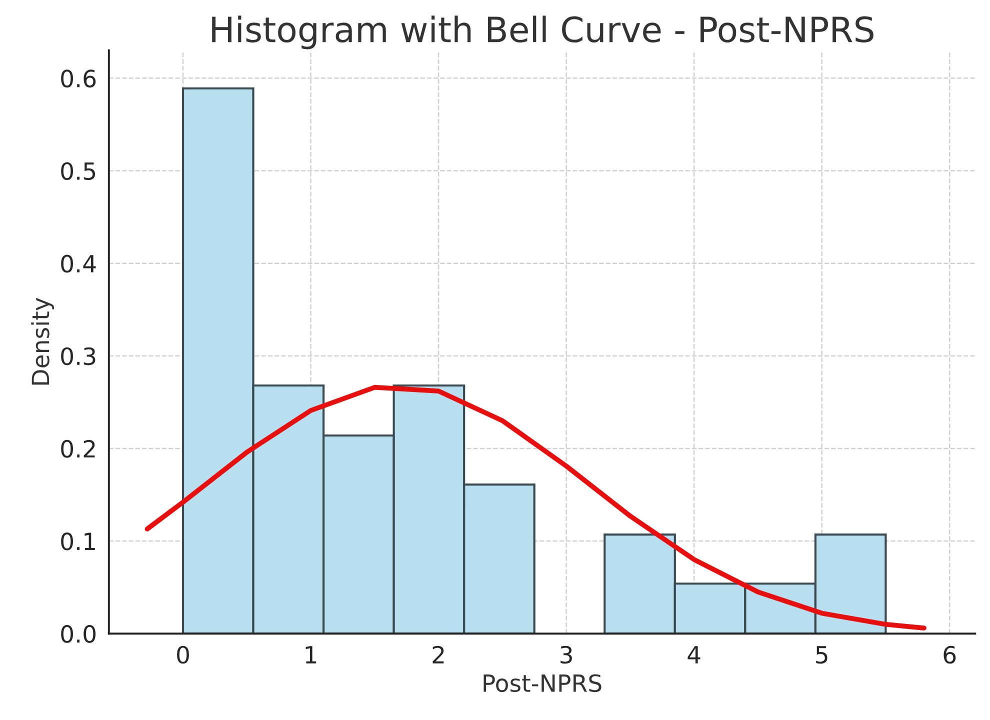  What do you see at coordinates (566, 655) in the screenshot?
I see `x-tick-label: 3` at bounding box center [566, 655].